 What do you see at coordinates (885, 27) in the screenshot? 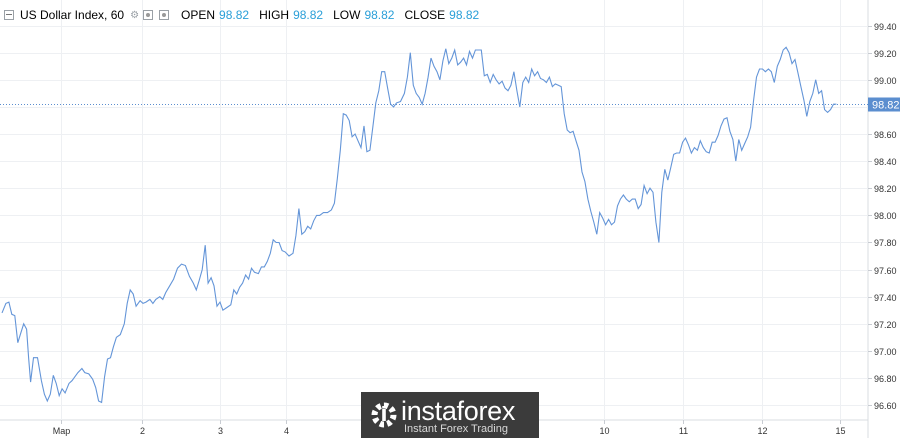
I see `y-tick-label: 99.40` at bounding box center [885, 27].